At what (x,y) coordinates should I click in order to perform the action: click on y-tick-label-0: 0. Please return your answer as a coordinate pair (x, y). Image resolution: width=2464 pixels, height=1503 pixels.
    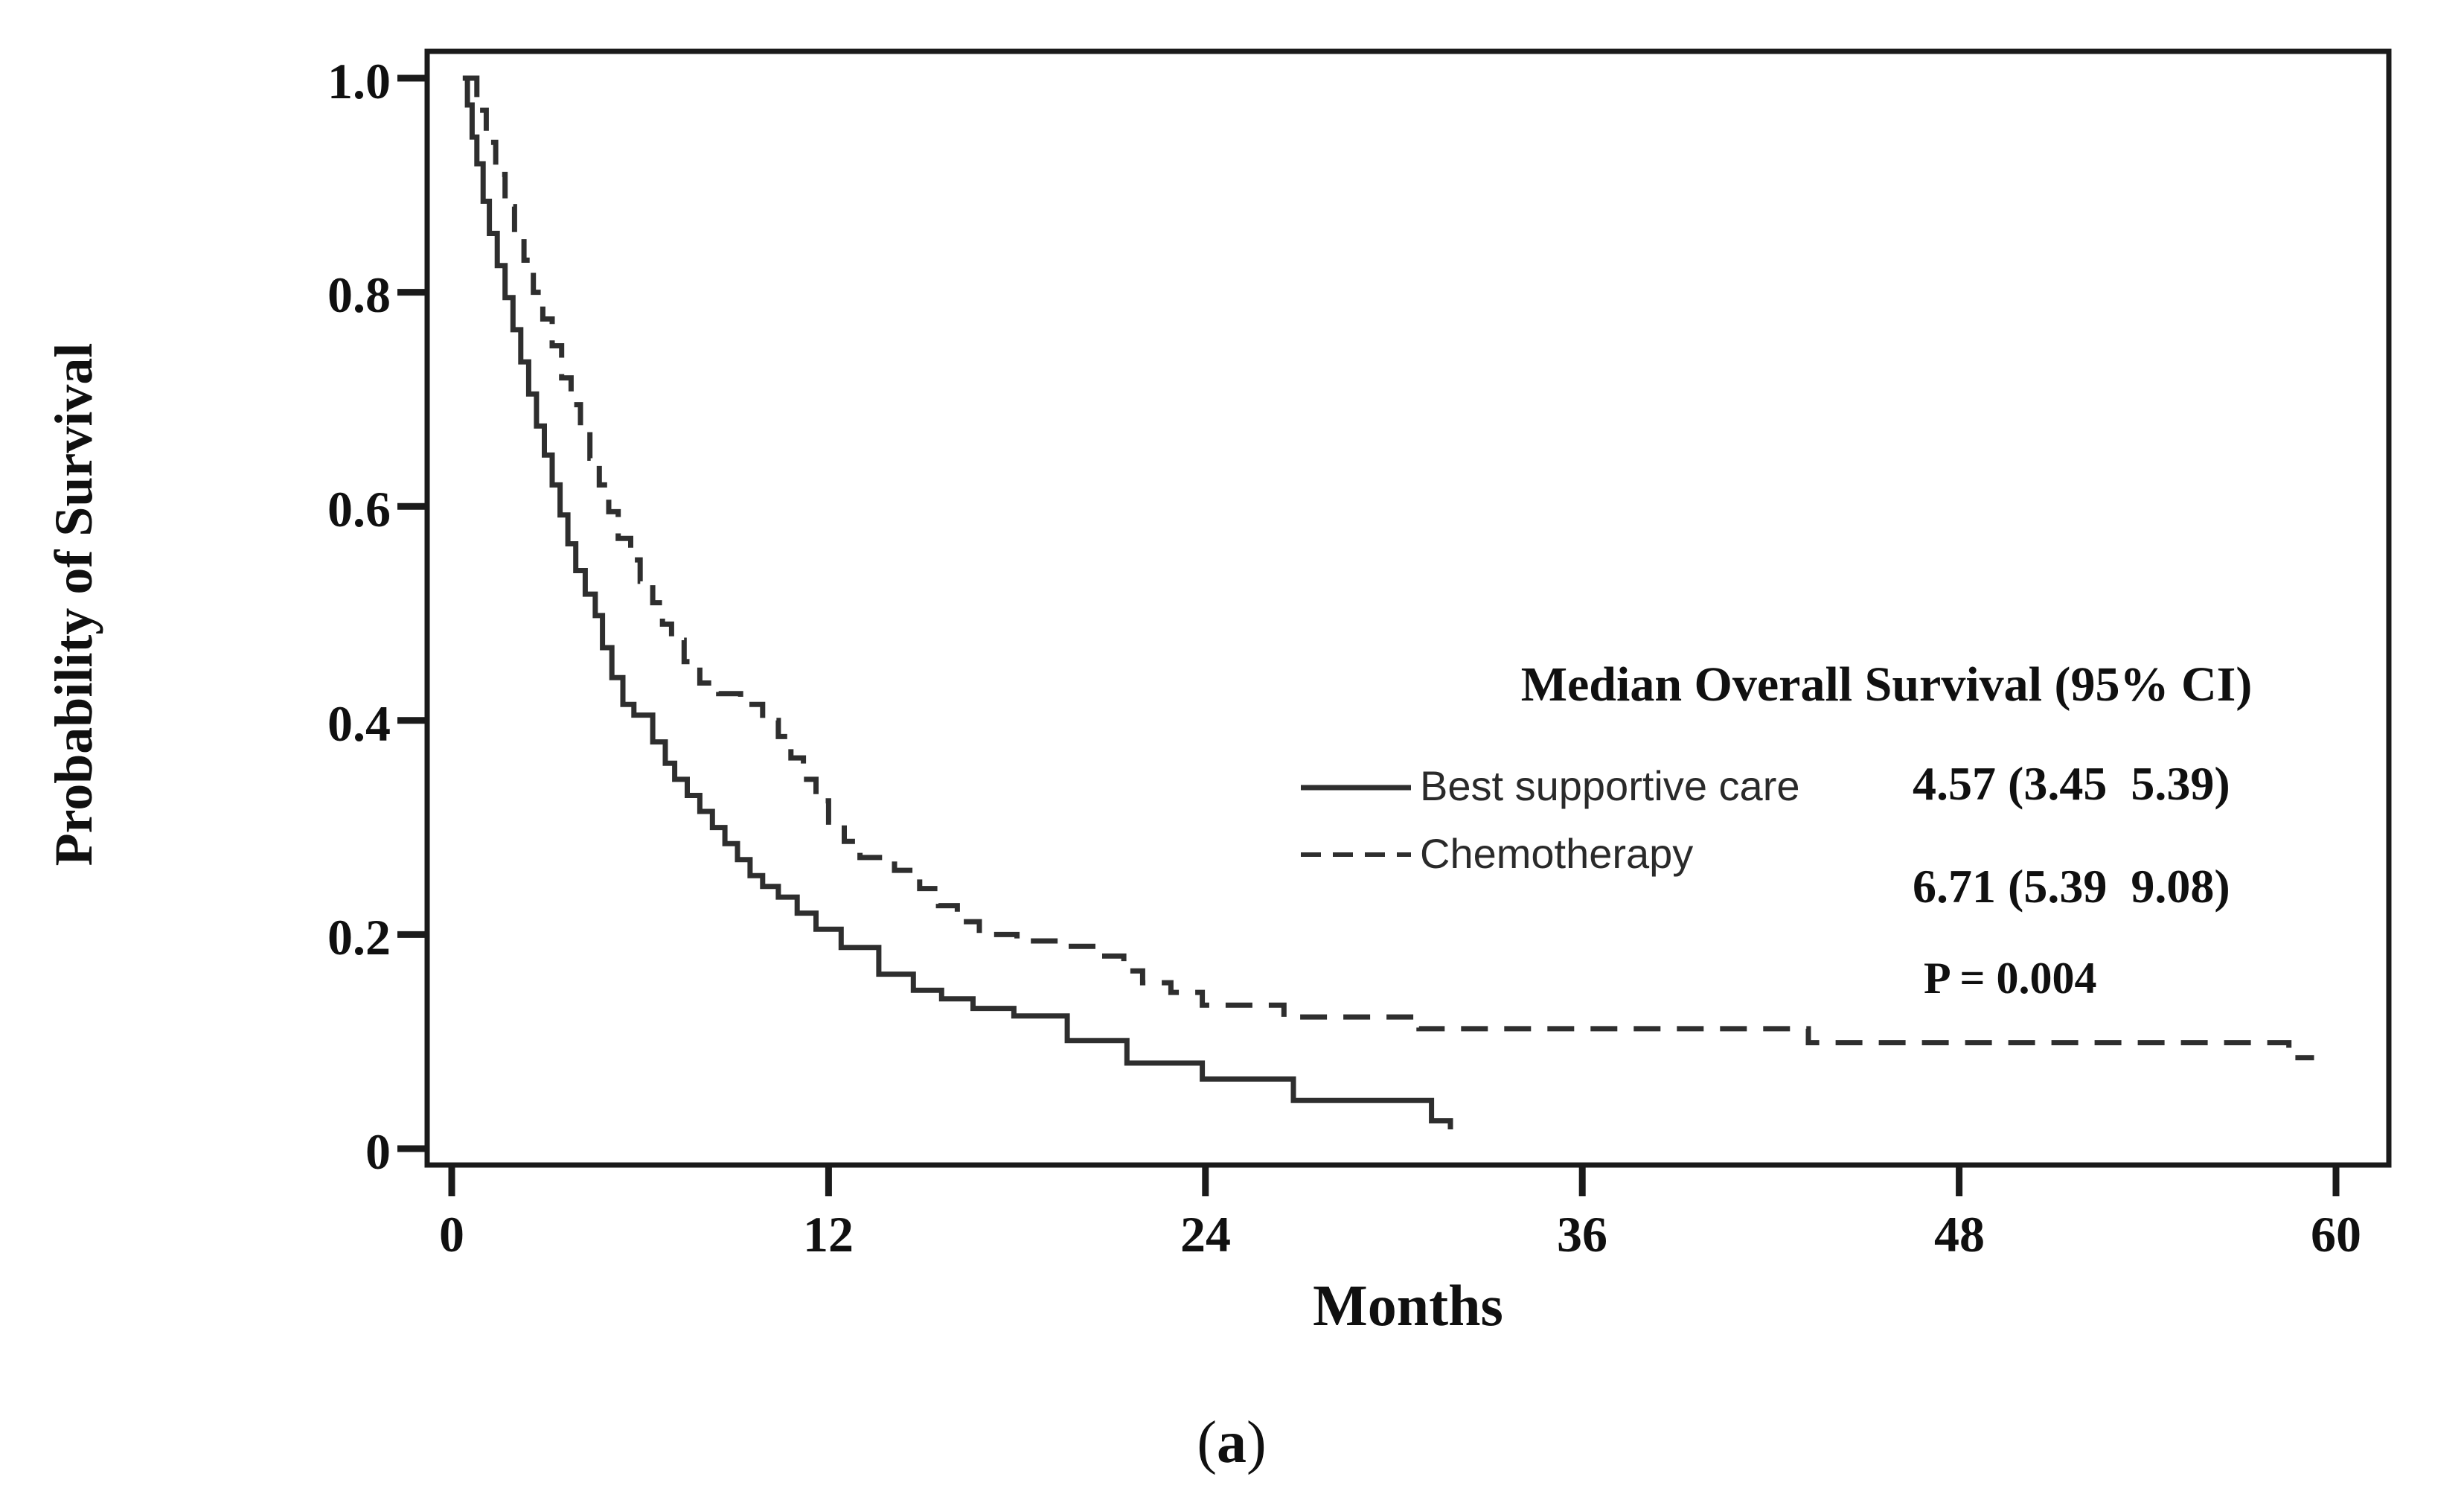
    Looking at the image, I should click on (378, 1151).